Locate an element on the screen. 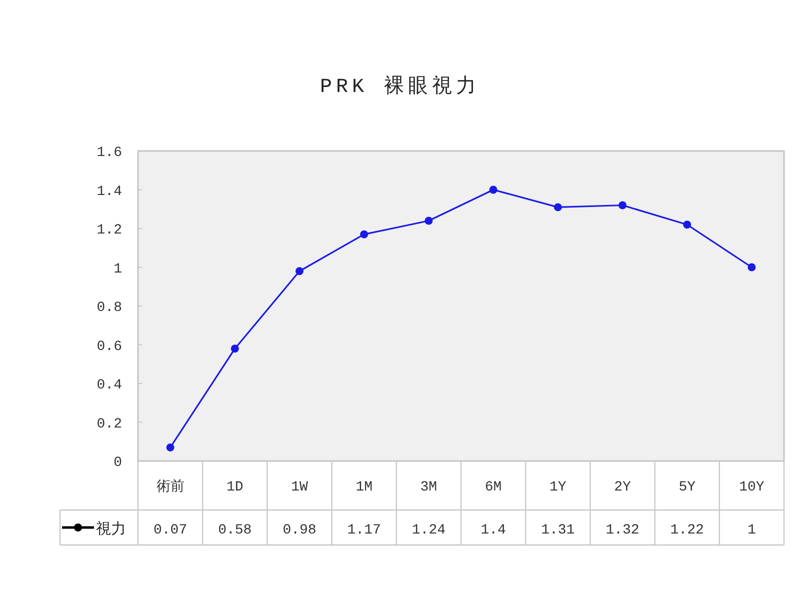 The width and height of the screenshot is (800, 600). data-label: 1.22 is located at coordinates (687, 530).